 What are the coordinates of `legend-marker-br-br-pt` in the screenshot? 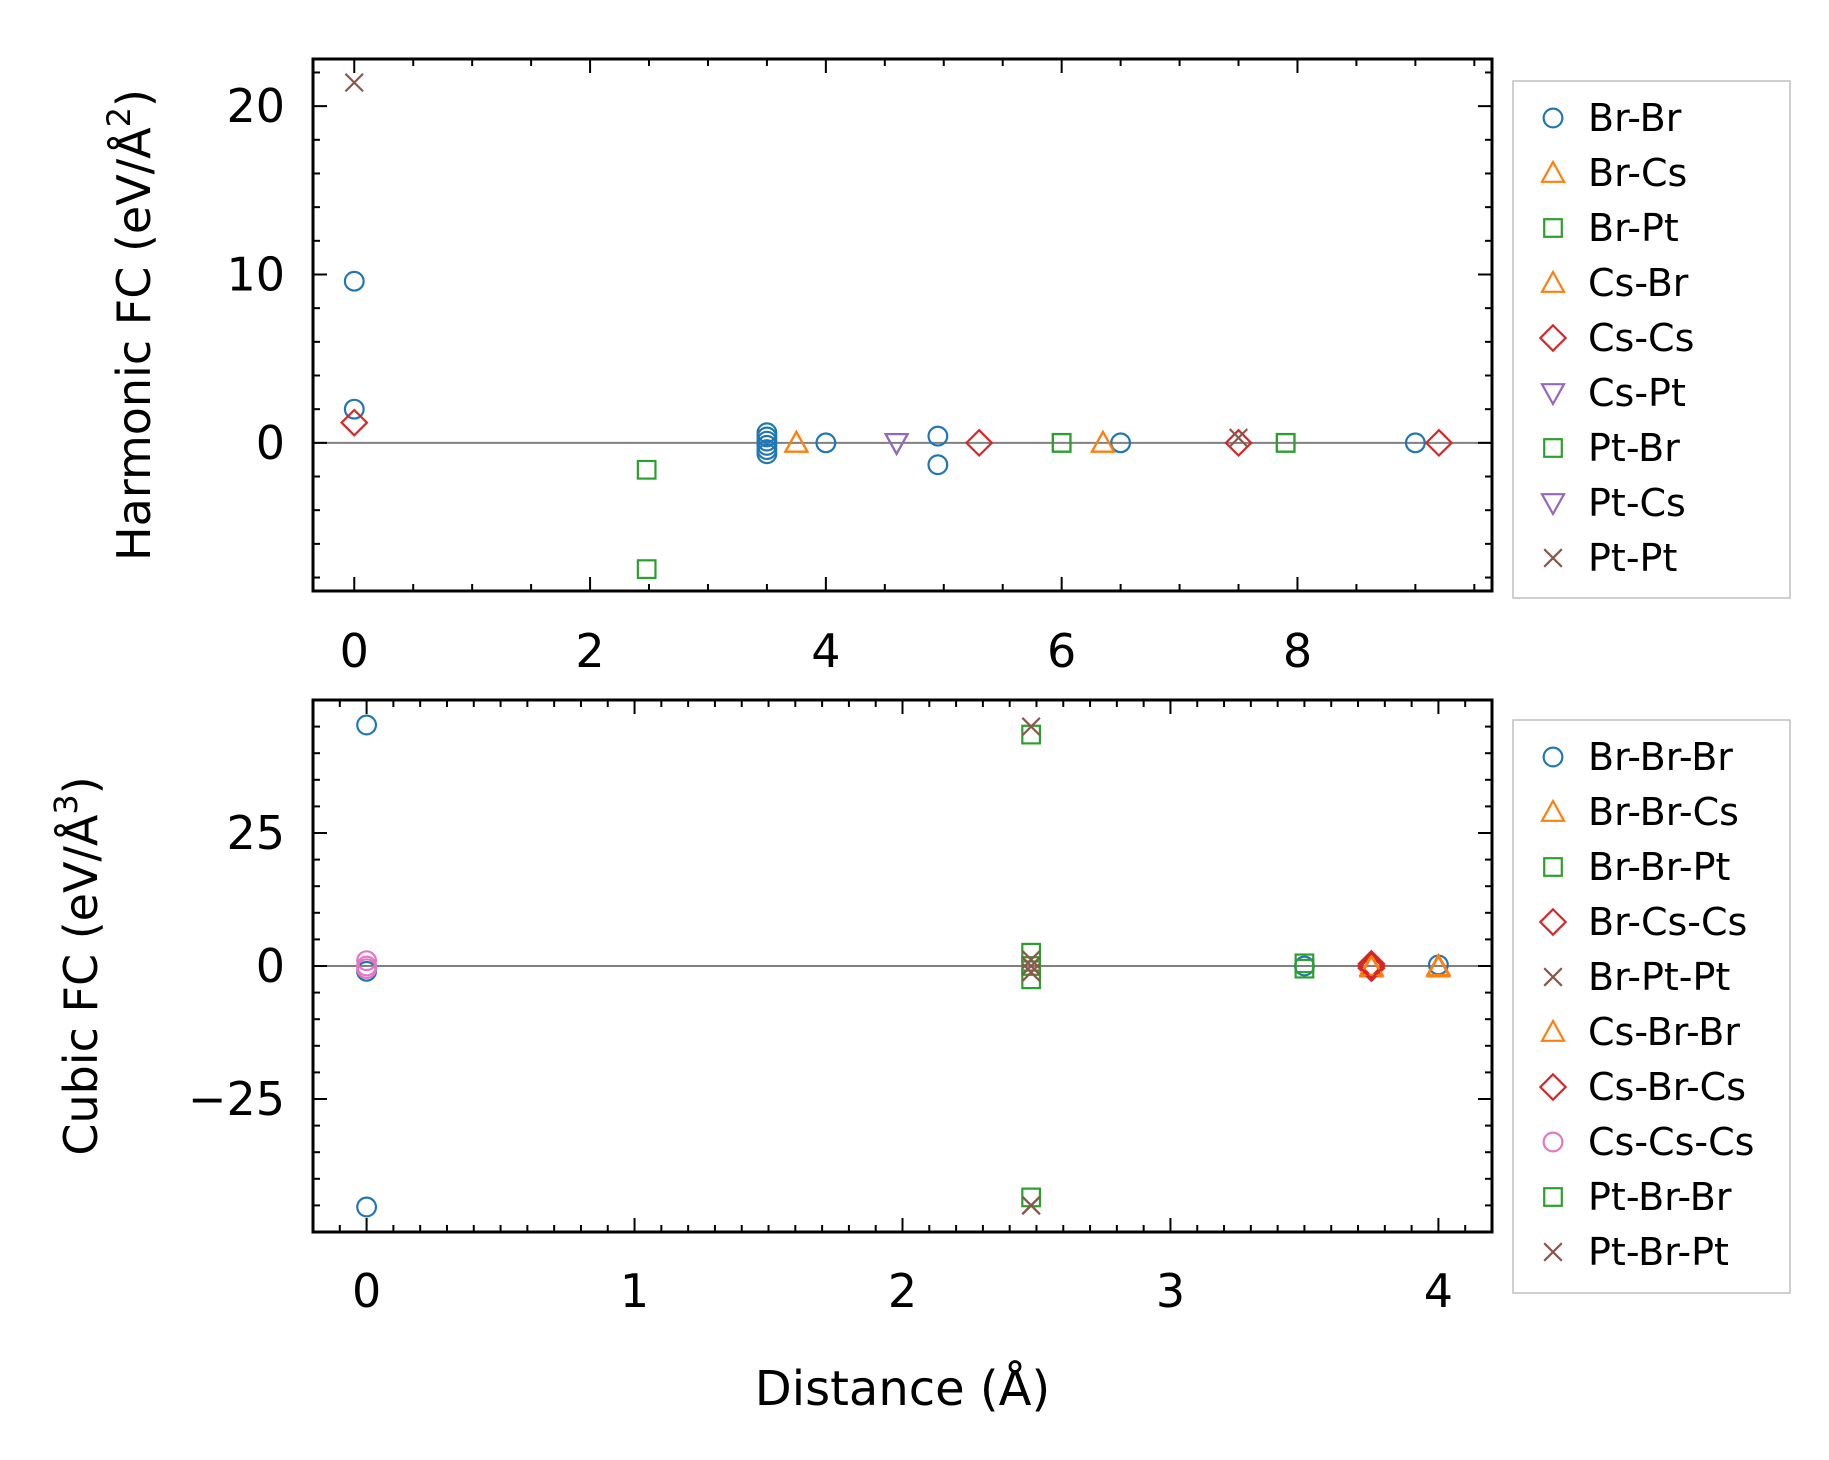 It's located at (1553, 867).